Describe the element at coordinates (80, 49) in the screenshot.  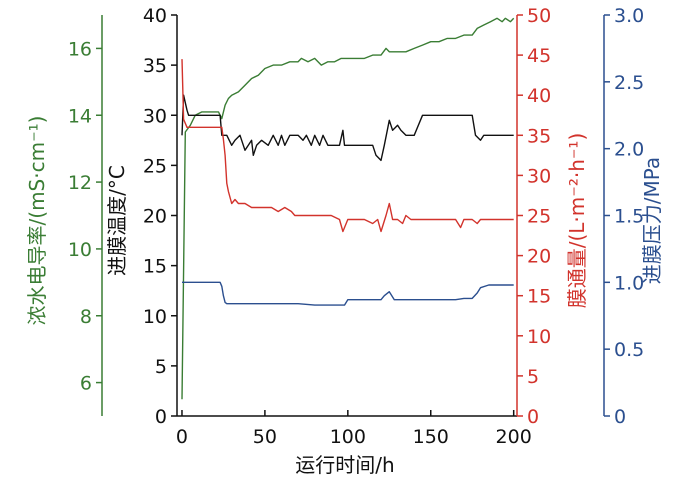
I see `cond-tick-label: 16` at that location.